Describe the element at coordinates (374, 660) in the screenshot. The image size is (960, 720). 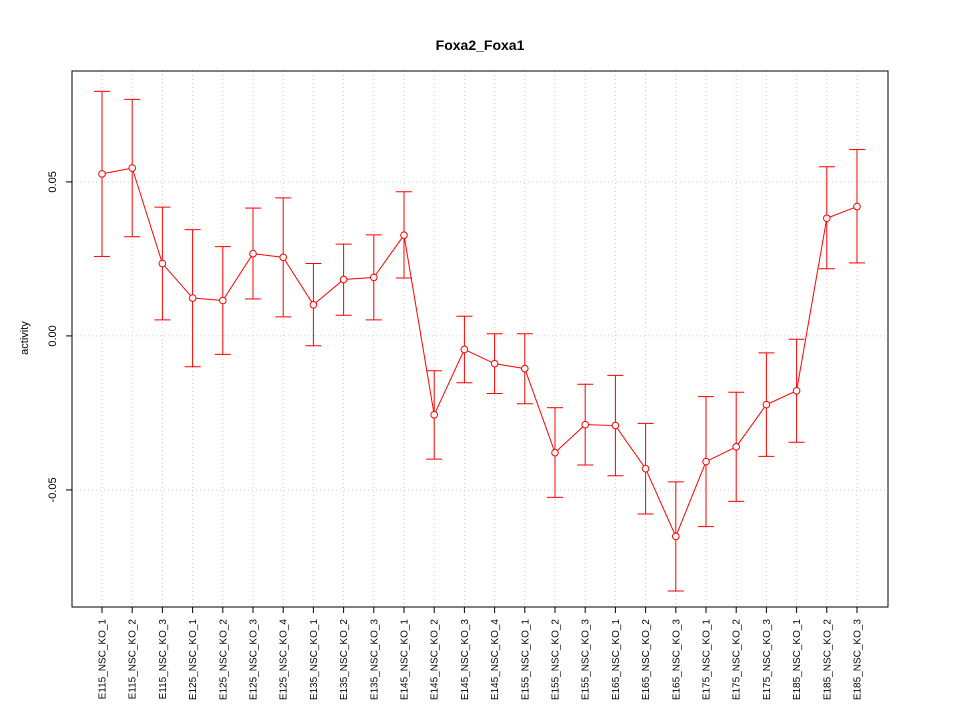
I see `x-tick-label: E135_NSC_KO_3` at that location.